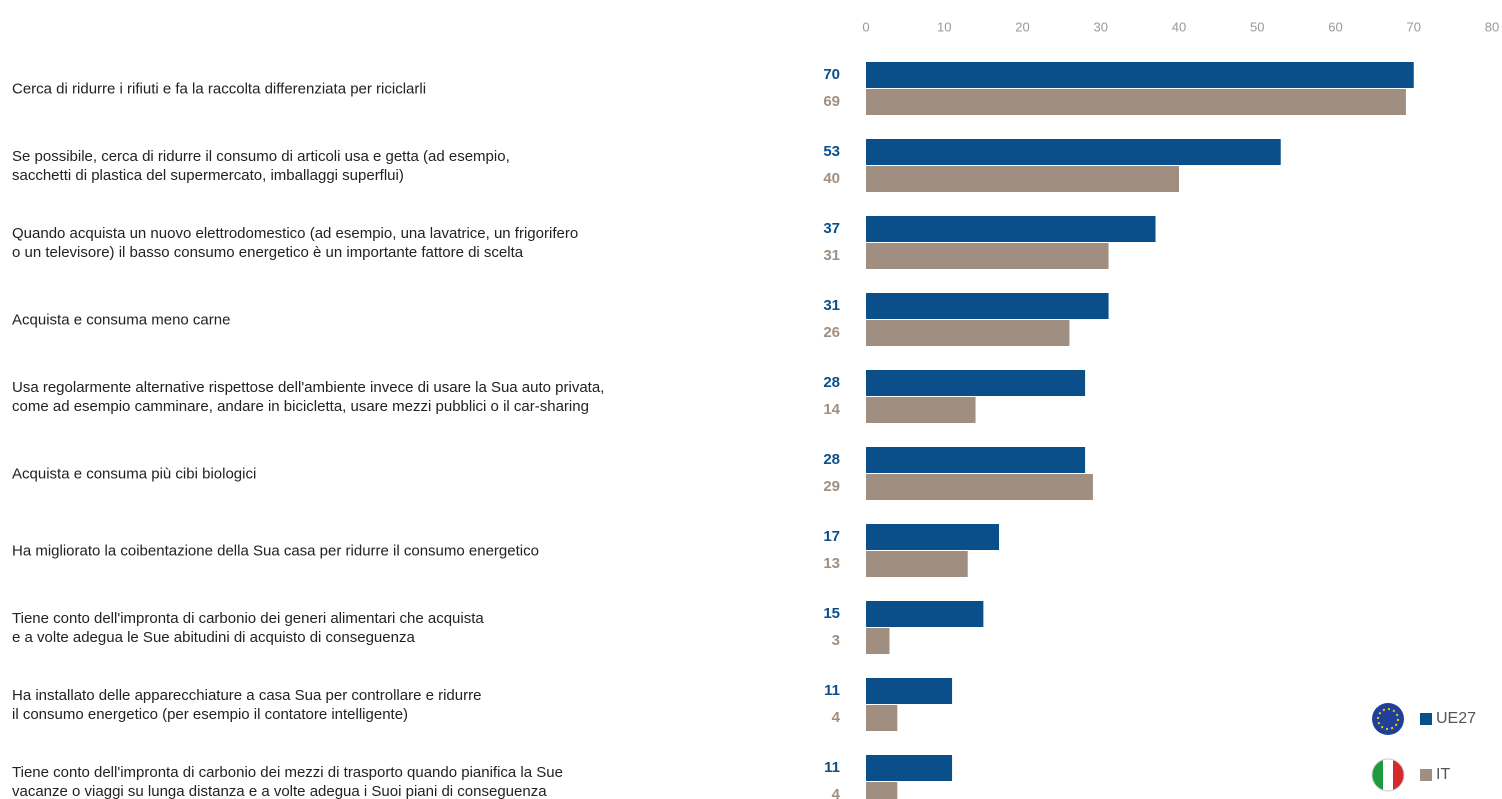 Image resolution: width=1502 pixels, height=799 pixels. I want to click on x-tick-label: 70, so click(1414, 26).